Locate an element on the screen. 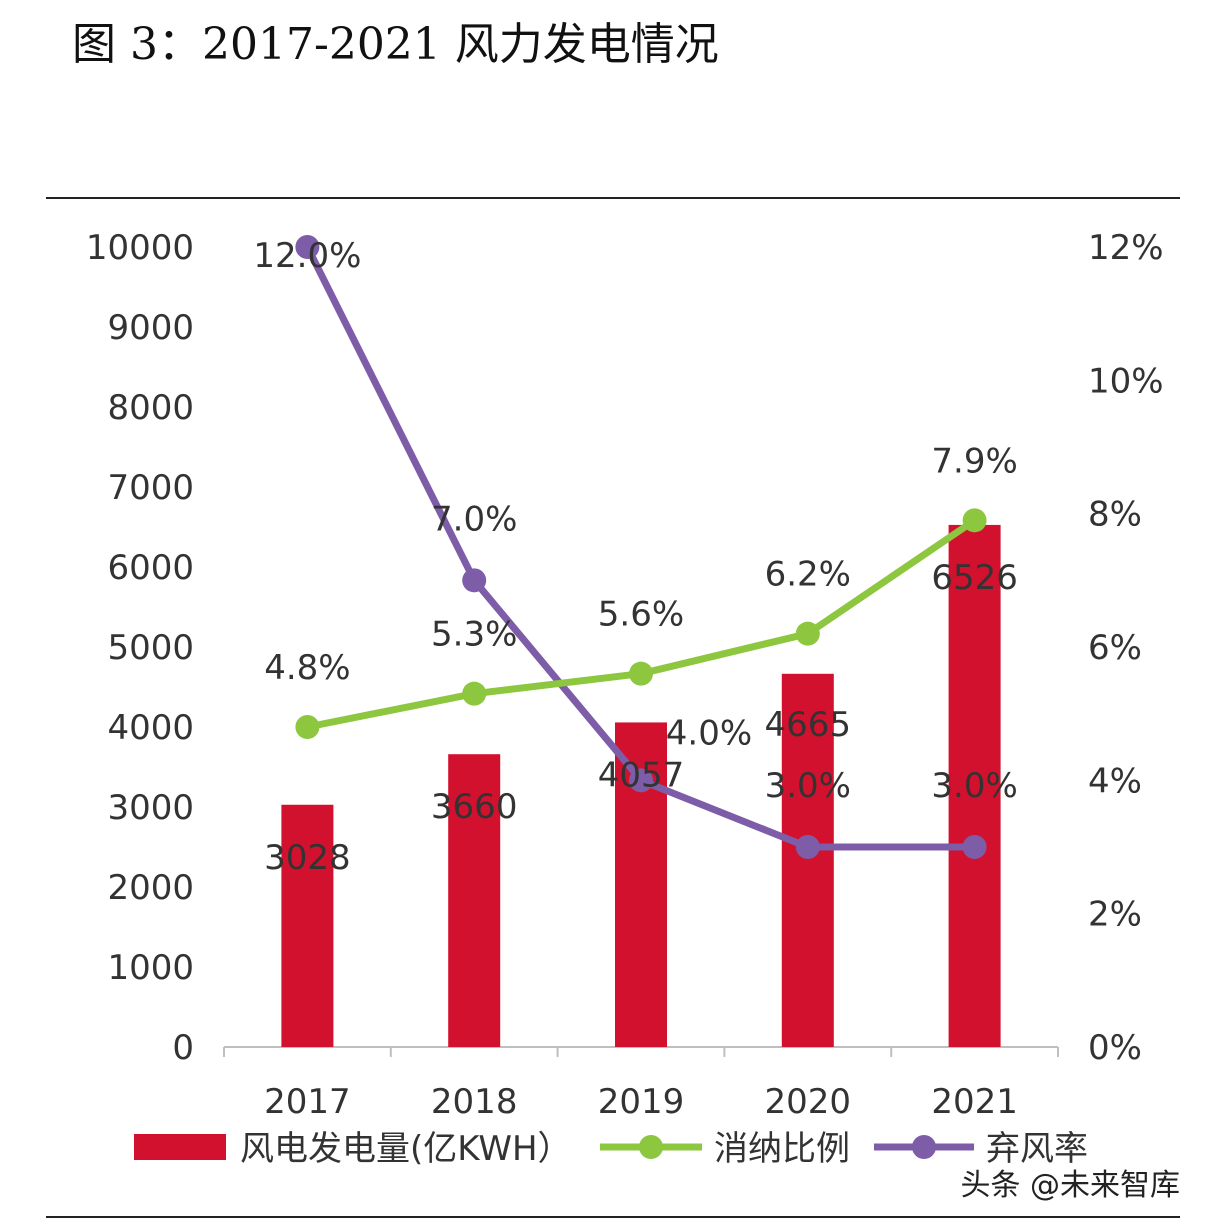  y-left-tick-label: 4000 is located at coordinates (150, 728).